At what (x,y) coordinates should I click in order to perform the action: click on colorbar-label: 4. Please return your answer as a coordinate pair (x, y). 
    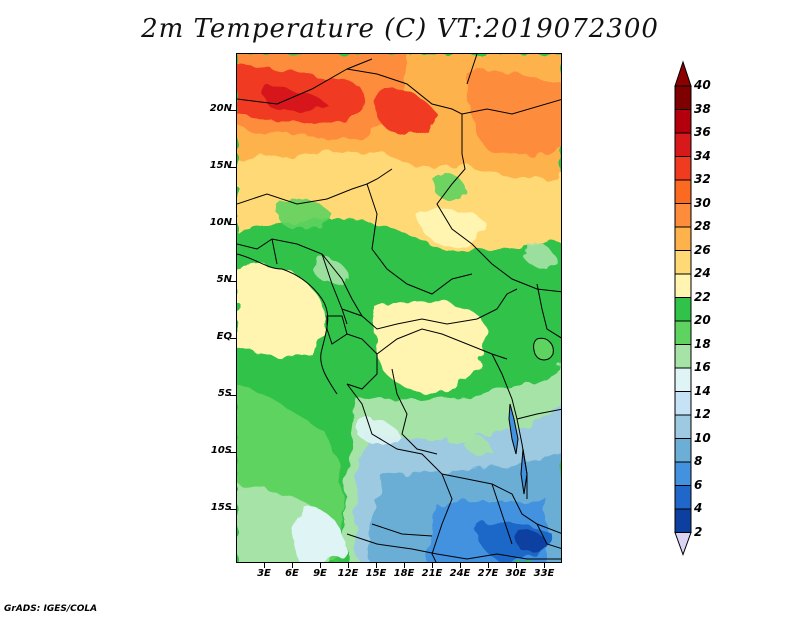
    Looking at the image, I should click on (698, 508).